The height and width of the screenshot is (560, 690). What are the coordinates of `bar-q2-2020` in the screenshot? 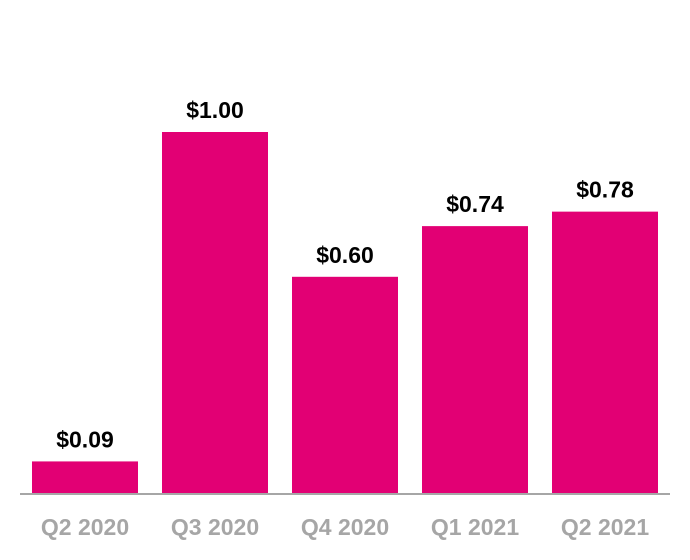 It's located at (85, 477).